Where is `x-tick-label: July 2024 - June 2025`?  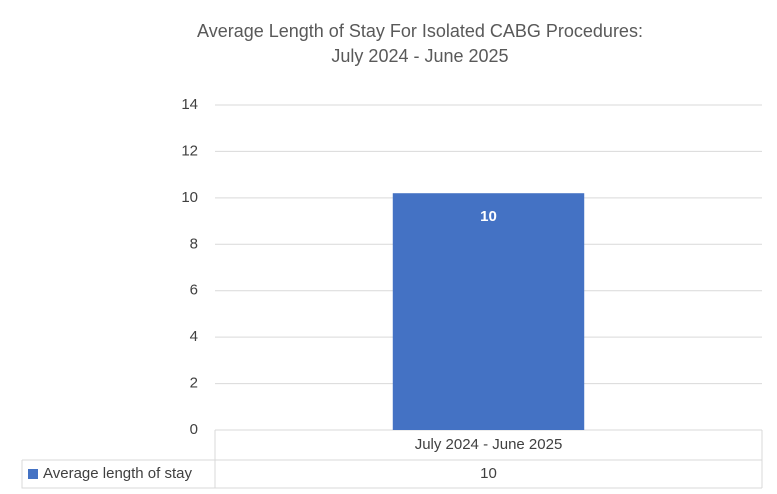 x-tick-label: July 2024 - June 2025 is located at coordinates (489, 444).